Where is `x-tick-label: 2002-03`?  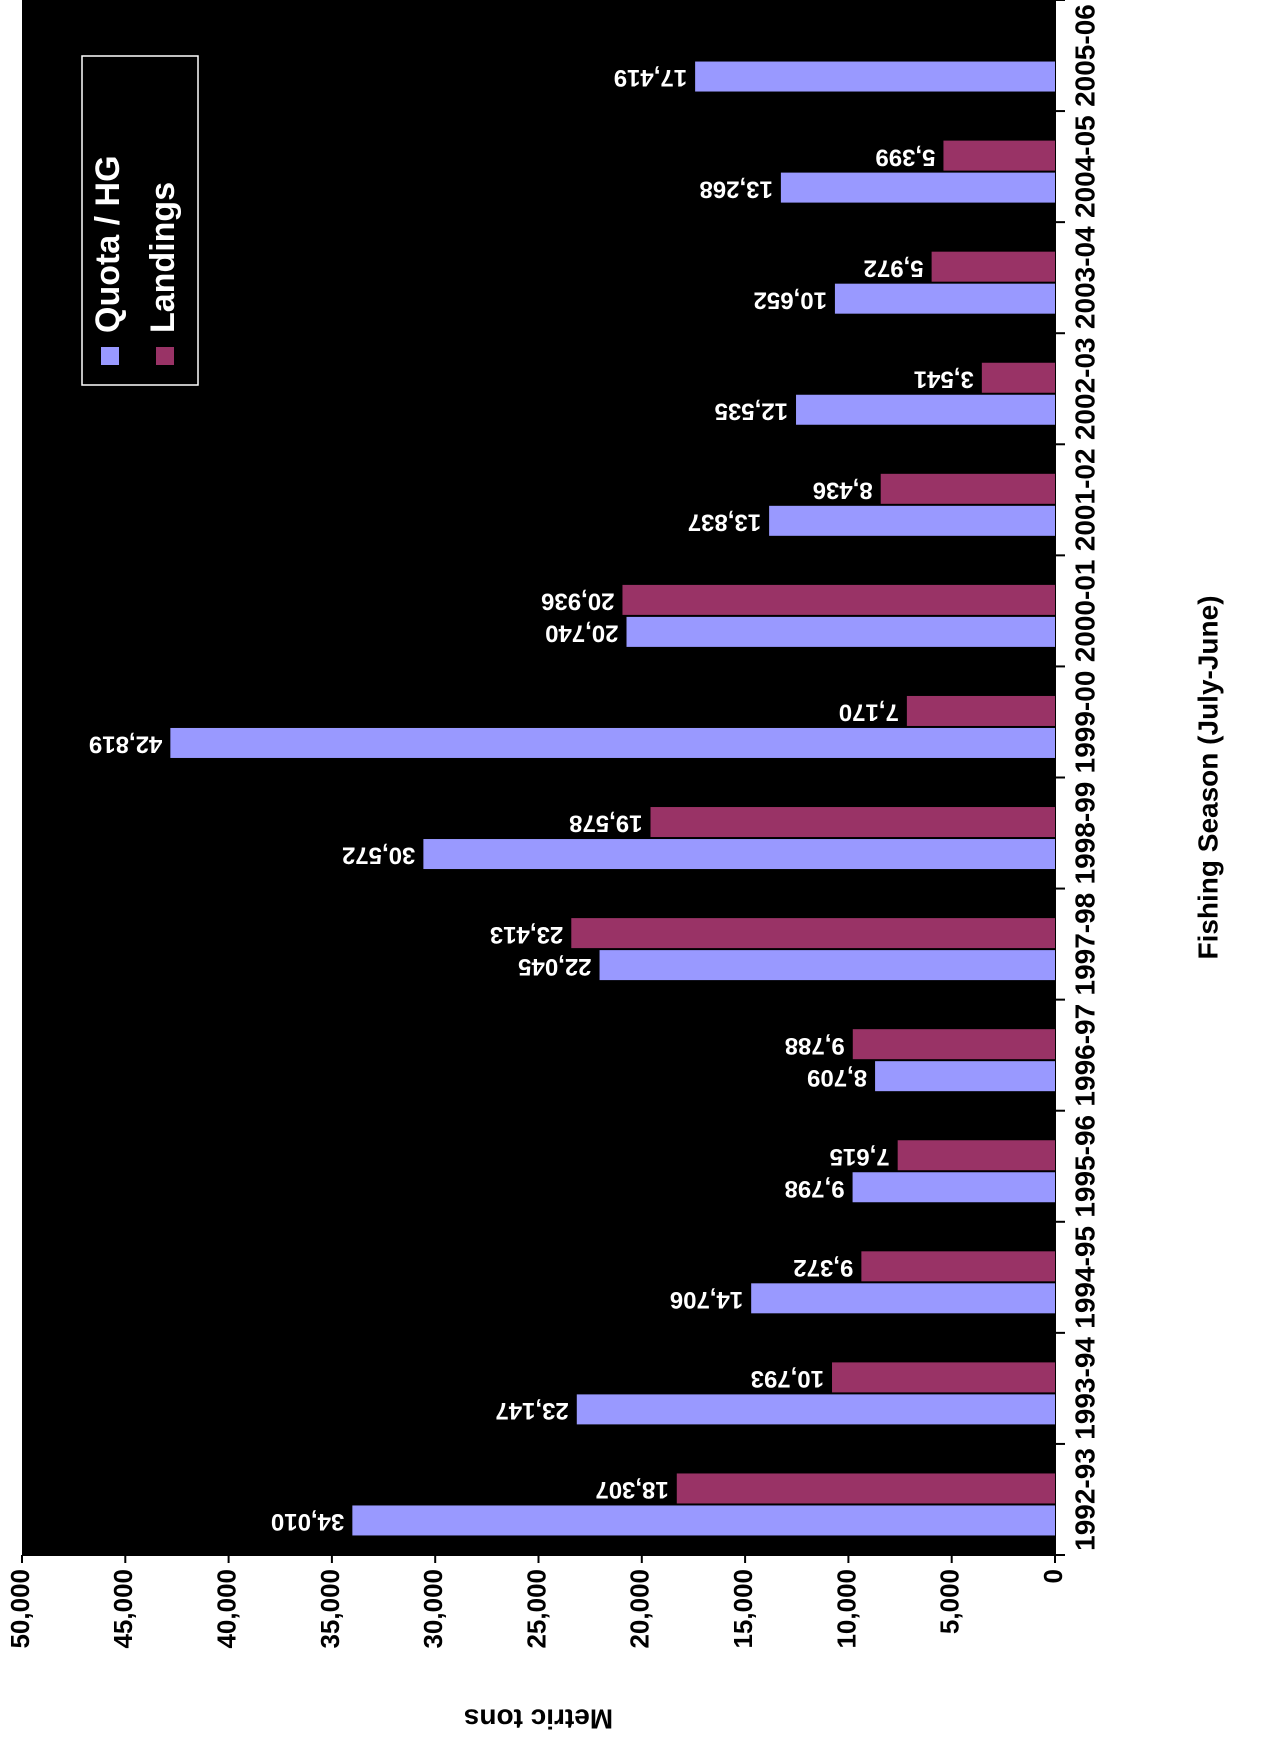 x-tick-label: 2002-03 is located at coordinates (1084, 388).